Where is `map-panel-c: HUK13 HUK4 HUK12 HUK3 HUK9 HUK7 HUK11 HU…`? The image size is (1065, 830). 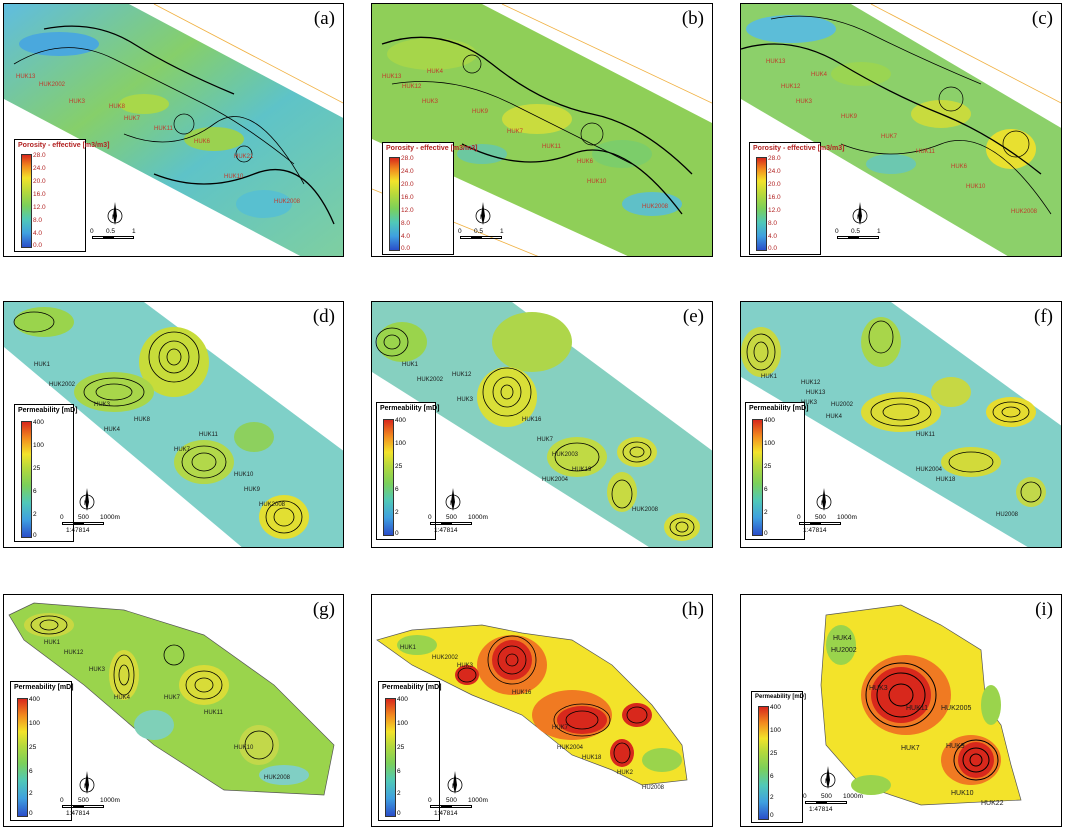
map-panel-c: HUK13 HUK4 HUK12 HUK3 HUK9 HUK7 HUK11 HU… is located at coordinates (901, 130).